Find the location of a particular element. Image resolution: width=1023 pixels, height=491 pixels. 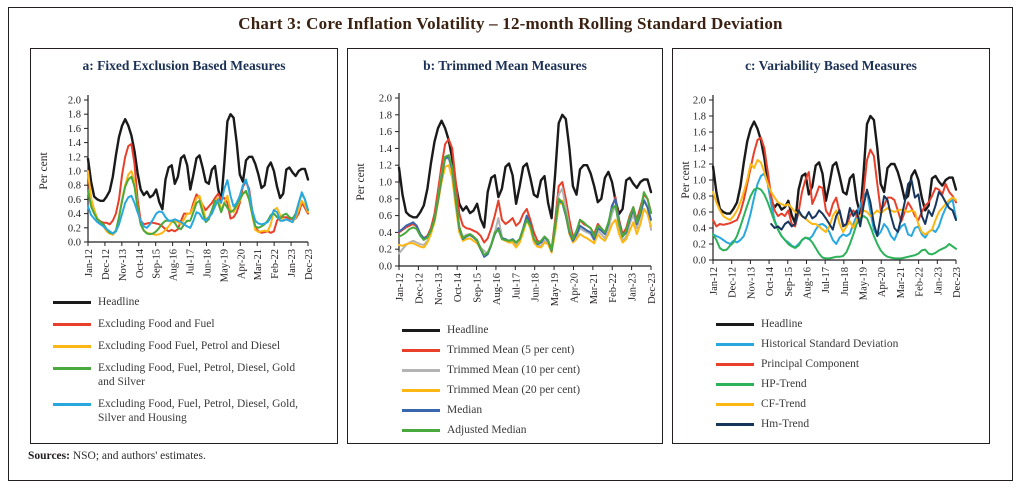

legend-label: Adjusted Median is located at coordinates (487, 430).